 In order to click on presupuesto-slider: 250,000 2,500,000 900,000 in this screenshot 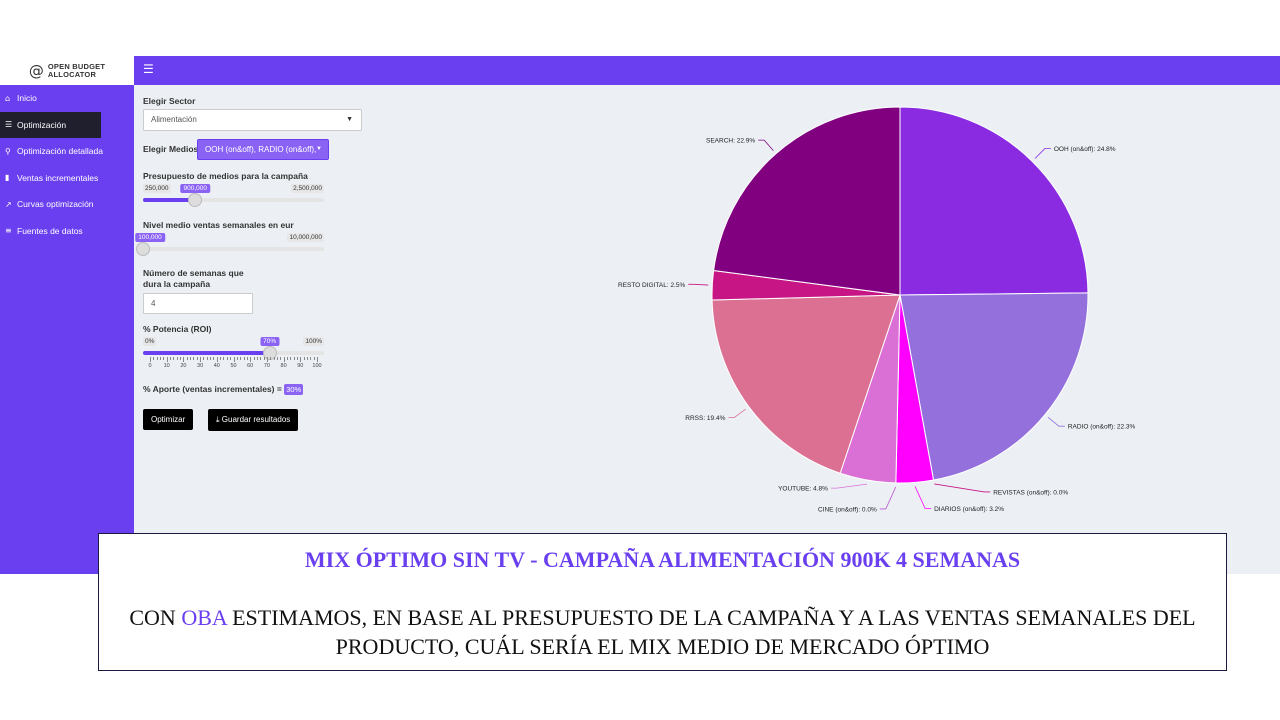, I will do `click(233, 204)`.